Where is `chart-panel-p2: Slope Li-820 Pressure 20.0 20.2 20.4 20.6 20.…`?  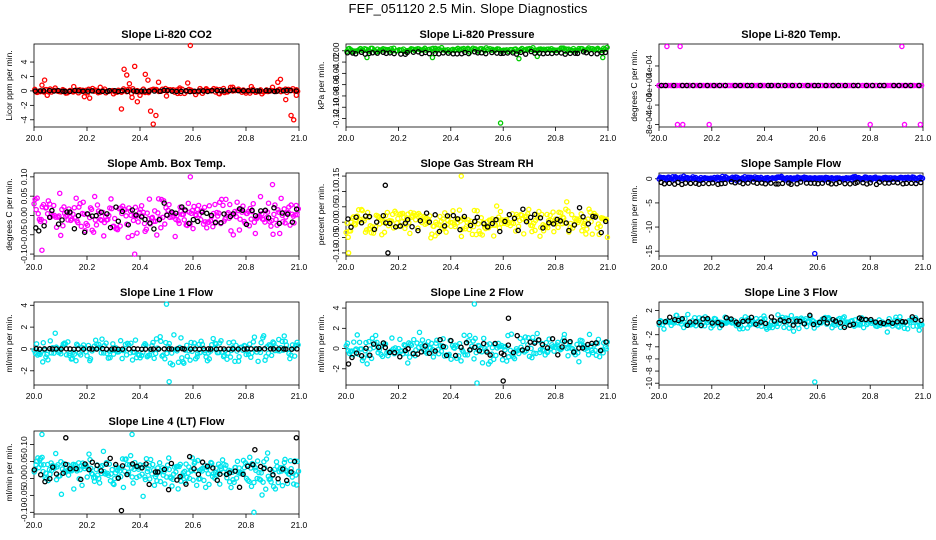 chart-panel-p2: Slope Li-820 Pressure 20.0 20.2 20.4 20.6 20.… is located at coordinates (466, 86).